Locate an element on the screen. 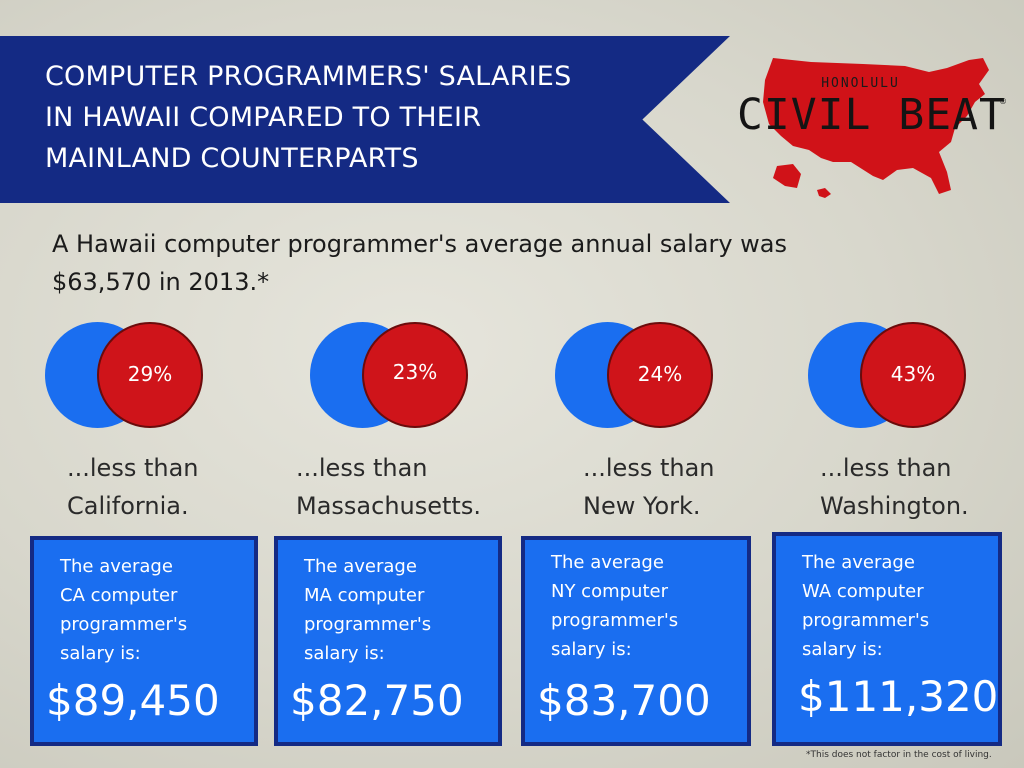 The image size is (1024, 768). logo-main-text: CIVIL BEAT is located at coordinates (871, 115).